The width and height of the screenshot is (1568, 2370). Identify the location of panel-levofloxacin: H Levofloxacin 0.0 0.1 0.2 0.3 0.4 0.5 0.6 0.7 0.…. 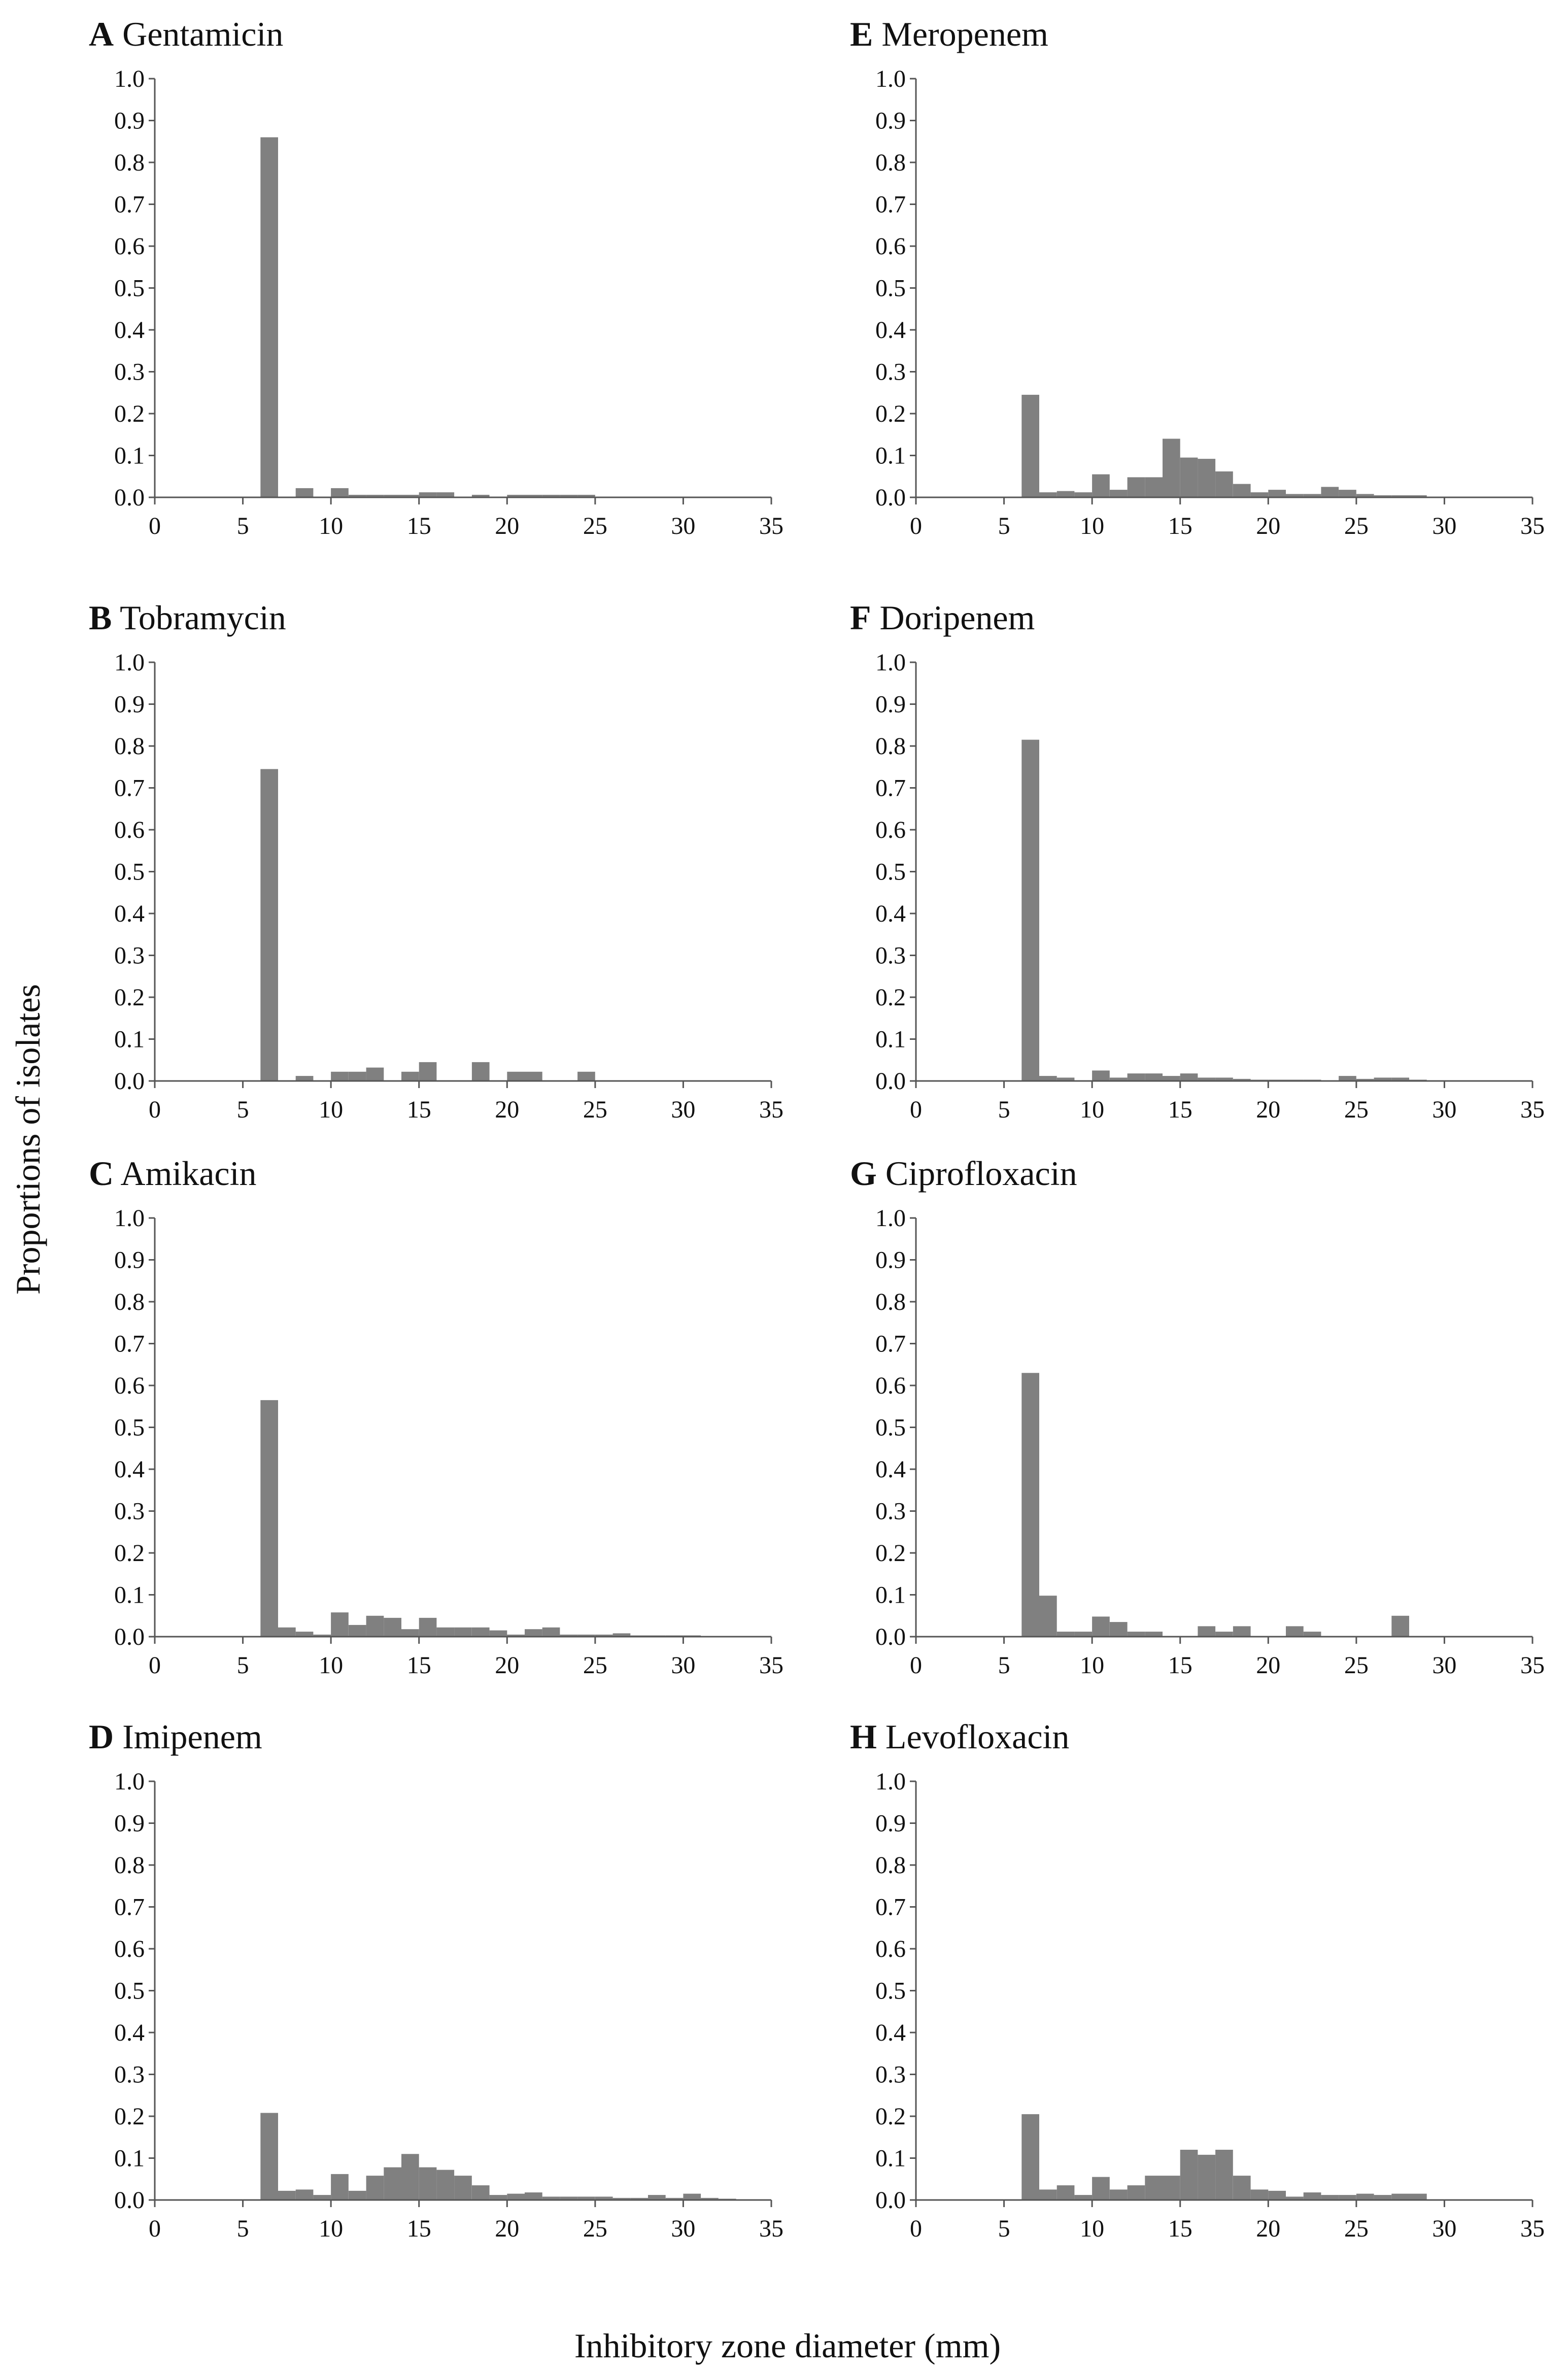
(1197, 1979).